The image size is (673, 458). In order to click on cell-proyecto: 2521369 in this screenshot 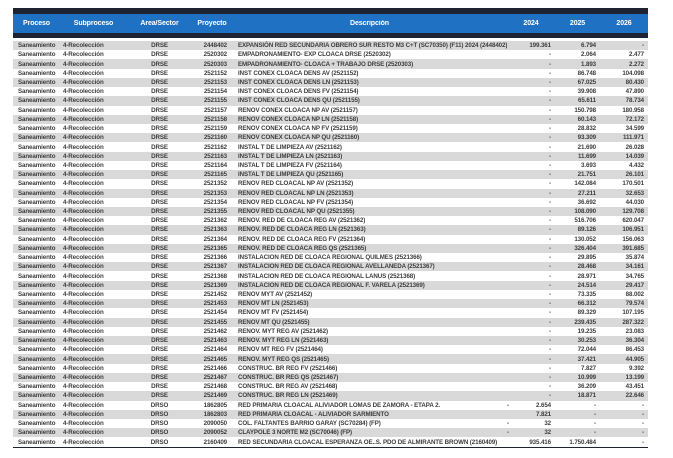, I will do `click(215, 285)`.